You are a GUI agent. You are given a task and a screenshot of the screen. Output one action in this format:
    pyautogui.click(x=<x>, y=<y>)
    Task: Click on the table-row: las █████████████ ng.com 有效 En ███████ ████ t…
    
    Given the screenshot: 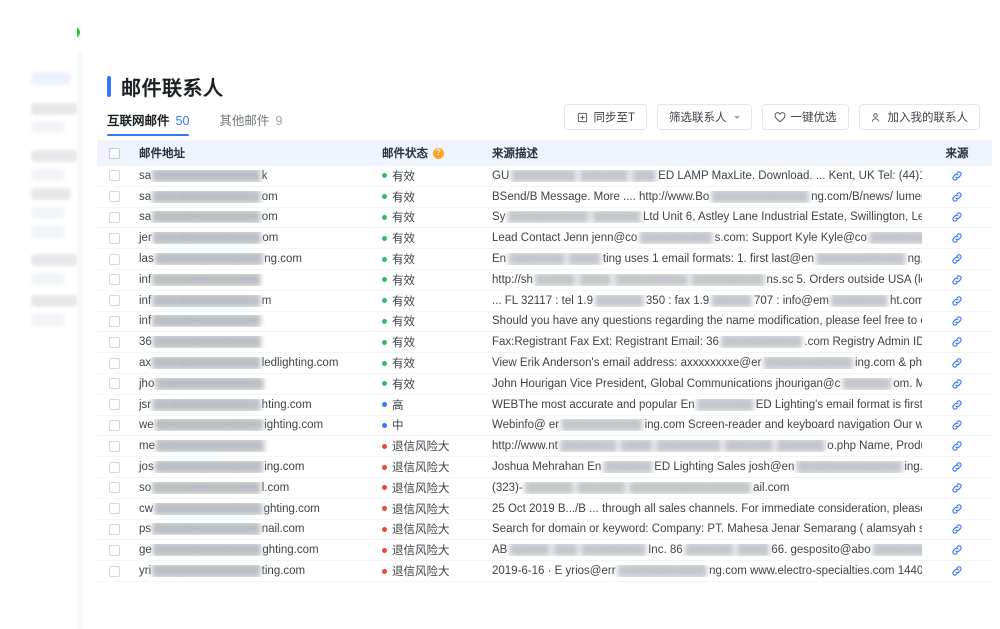 What is the action you would take?
    pyautogui.click(x=544, y=259)
    